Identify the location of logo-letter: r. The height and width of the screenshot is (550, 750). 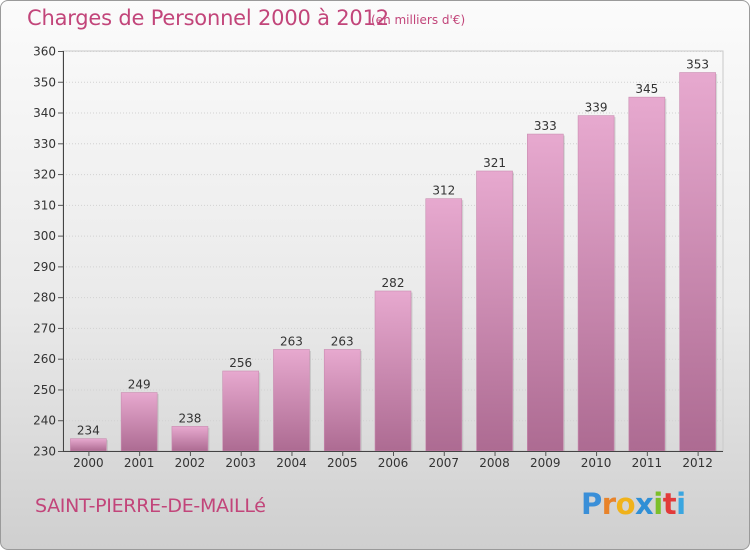
(608, 504).